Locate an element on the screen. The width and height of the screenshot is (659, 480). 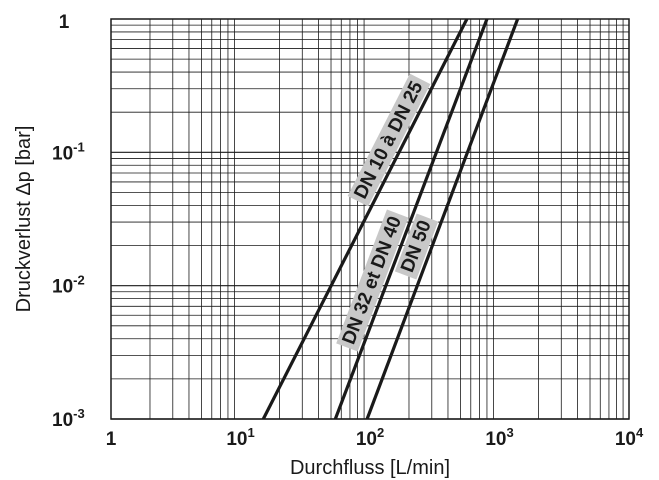
x-axis-label: Durchfluss [L/min] is located at coordinates (370, 468).